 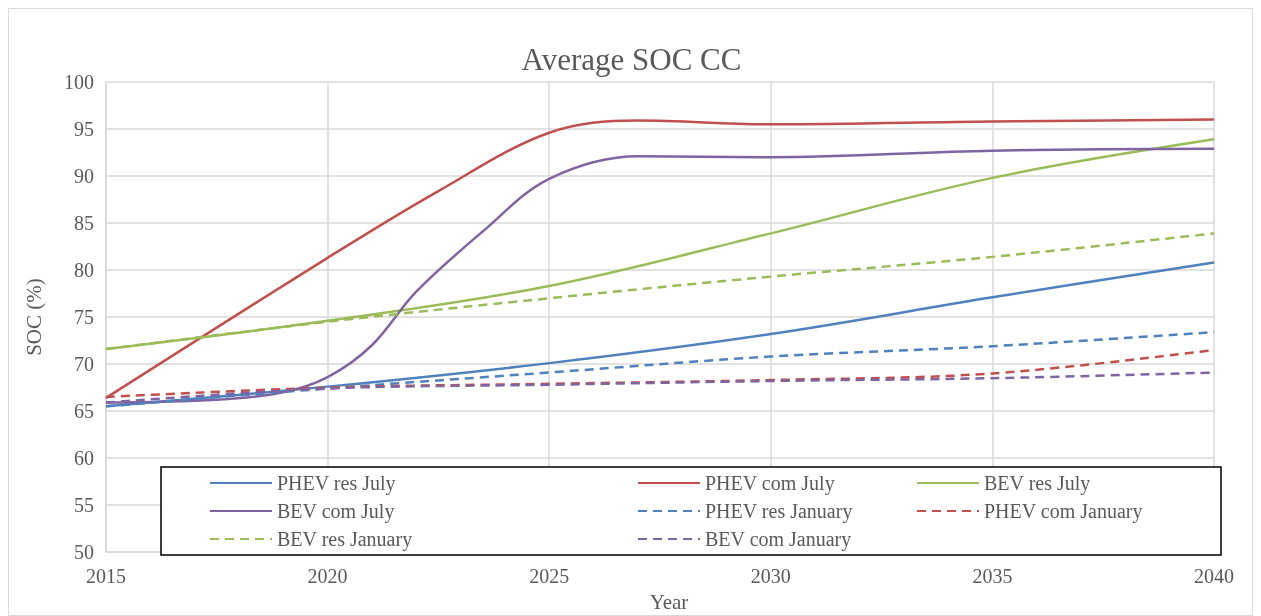 What do you see at coordinates (84, 411) in the screenshot?
I see `y-tick-label: 65` at bounding box center [84, 411].